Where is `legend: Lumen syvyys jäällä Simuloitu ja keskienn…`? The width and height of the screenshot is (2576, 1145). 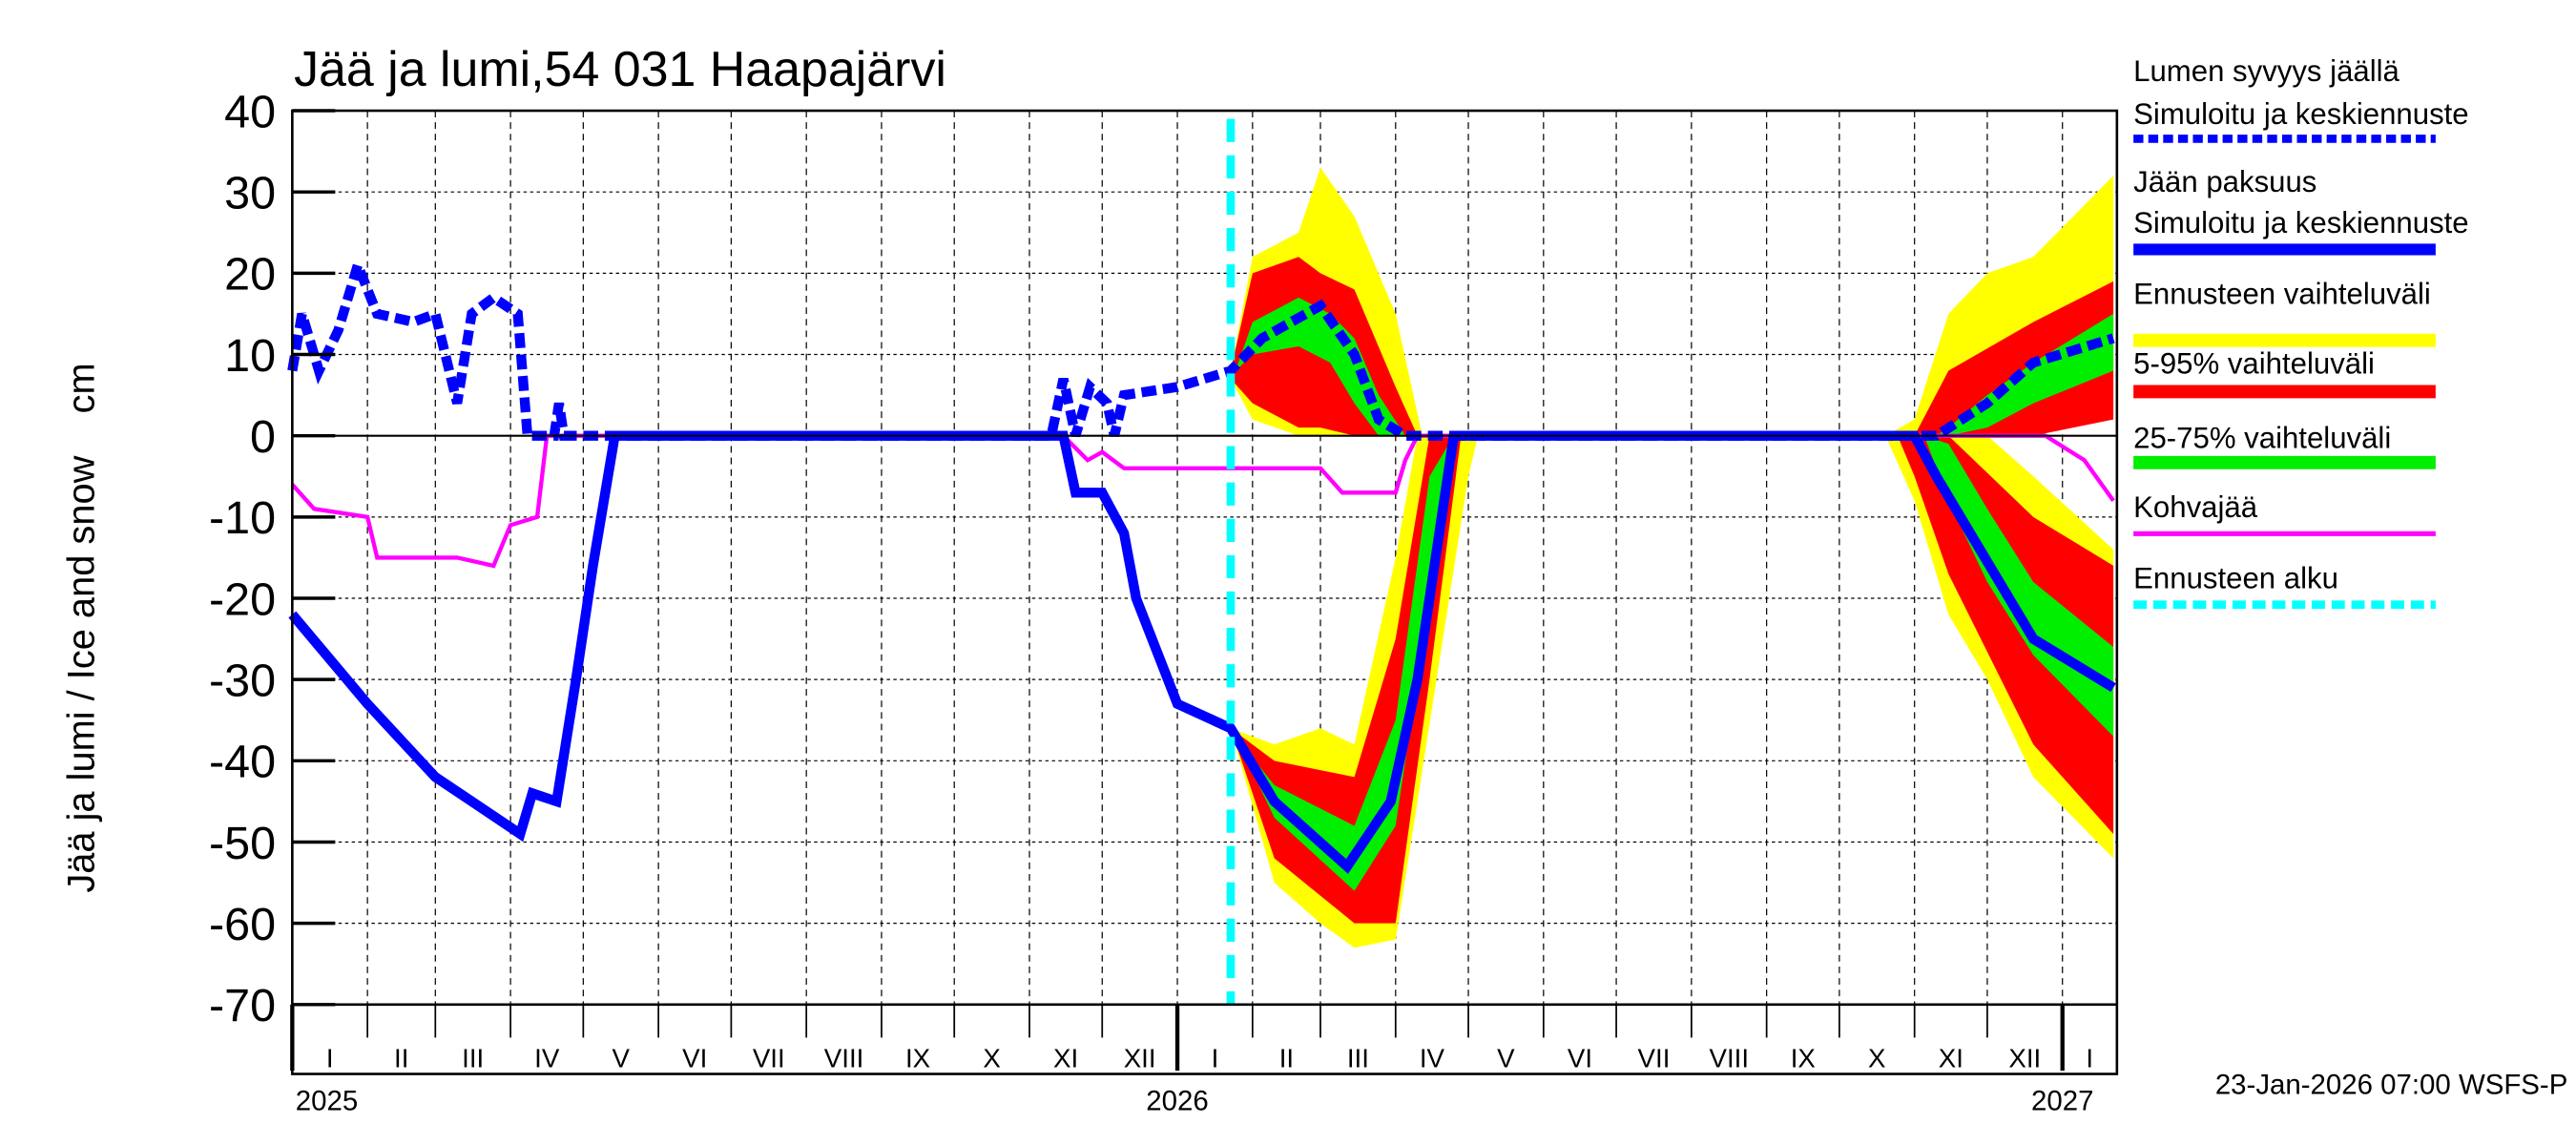 legend: Lumen syvyys jäällä Simuloitu ja keskienn… is located at coordinates (2301, 332).